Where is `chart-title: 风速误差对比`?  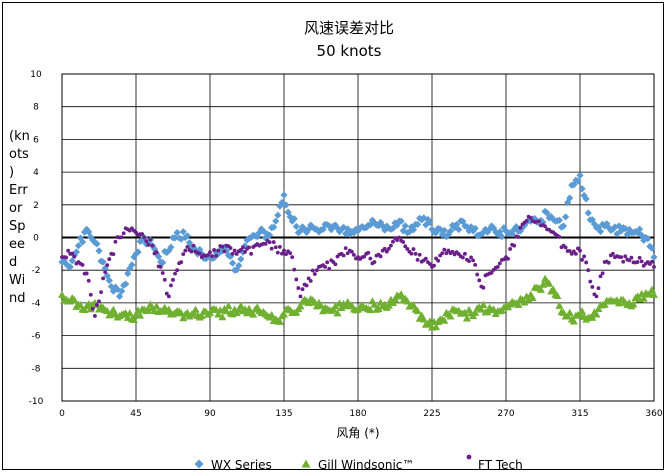
chart-title: 风速误差对比 is located at coordinates (349, 28).